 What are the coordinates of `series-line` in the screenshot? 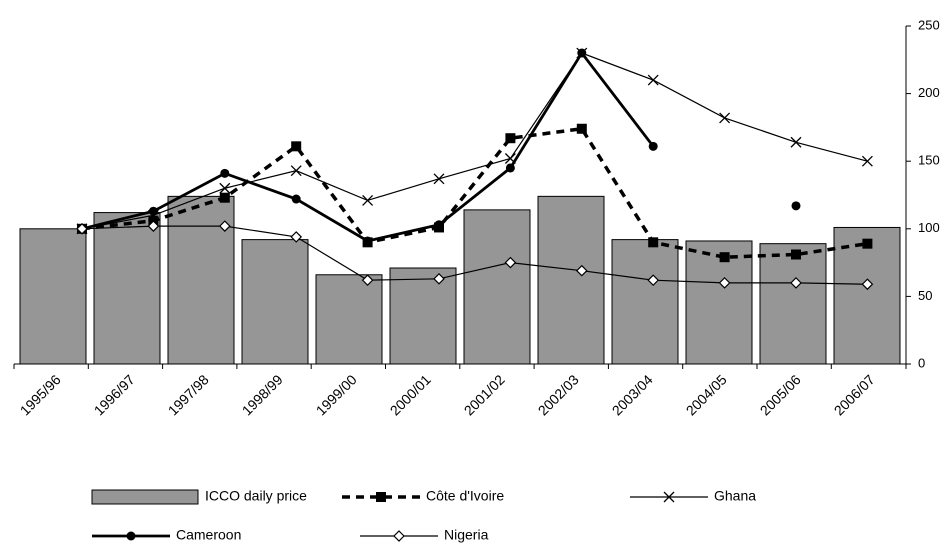 It's located at (474, 255).